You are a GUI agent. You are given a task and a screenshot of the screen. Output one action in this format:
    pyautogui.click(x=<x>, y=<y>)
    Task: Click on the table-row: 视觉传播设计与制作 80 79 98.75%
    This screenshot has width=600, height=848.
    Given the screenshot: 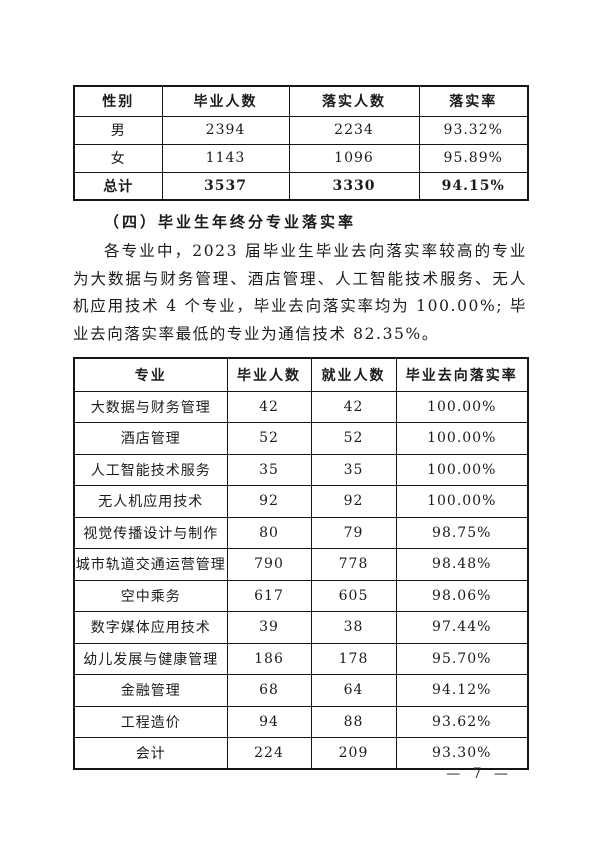 What is the action you would take?
    pyautogui.click(x=301, y=532)
    